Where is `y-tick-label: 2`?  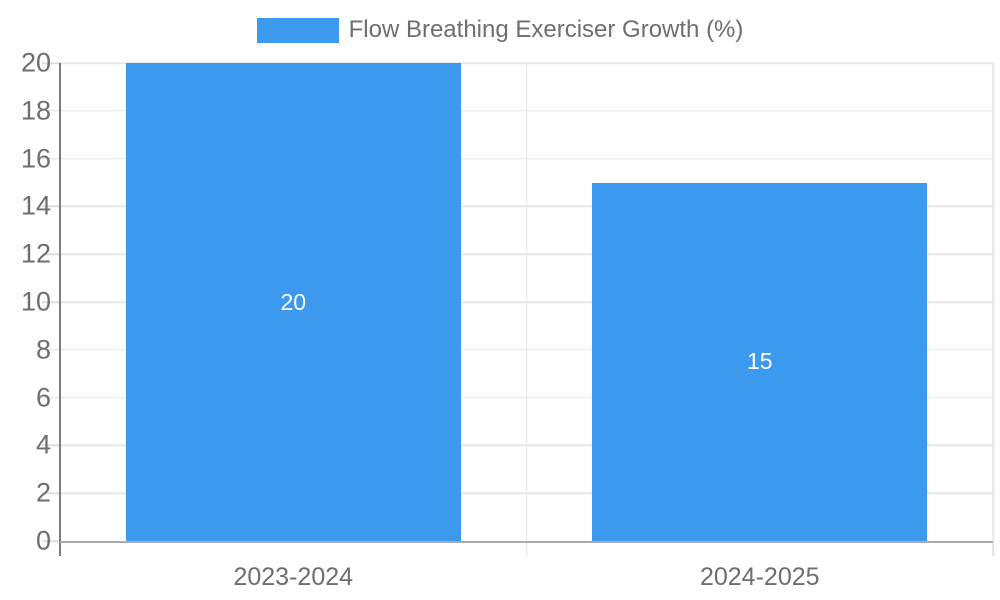 y-tick-label: 2 is located at coordinates (43, 492).